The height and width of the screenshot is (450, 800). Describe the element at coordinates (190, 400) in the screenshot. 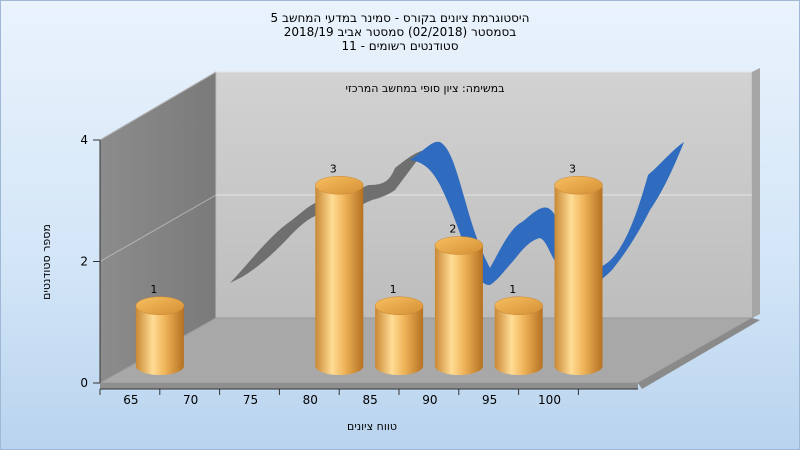

I see `x-tick-label: 70` at that location.